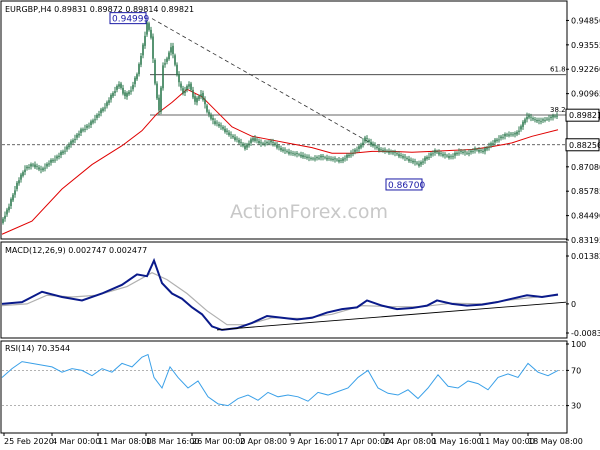 The height and width of the screenshot is (450, 600). I want to click on fib-38-2-label: 38.2, so click(558, 110).